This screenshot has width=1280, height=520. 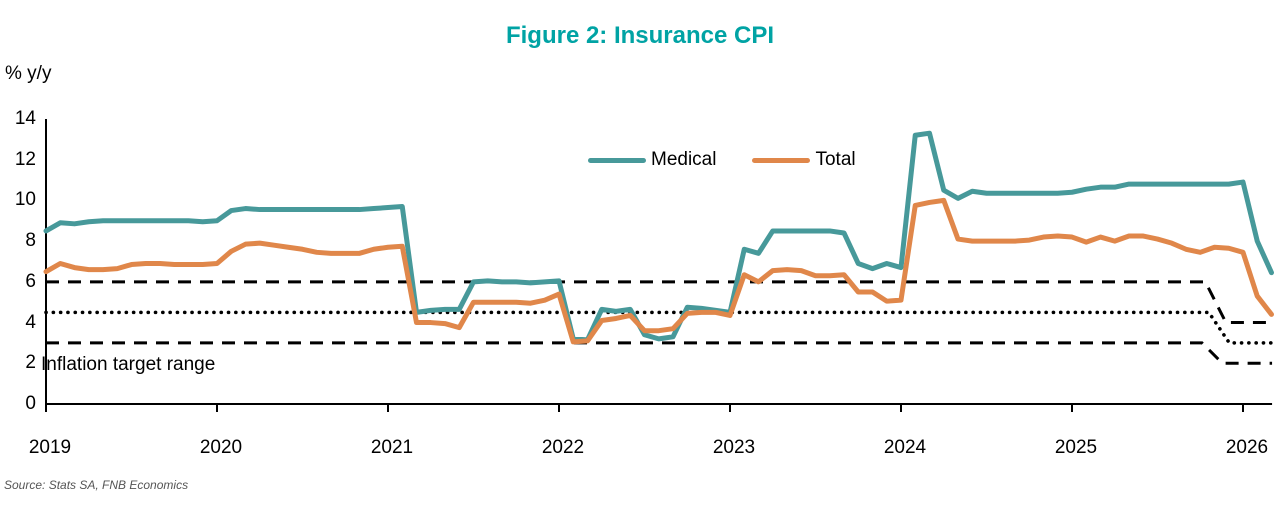 I want to click on y-tick-label: 6, so click(x=30, y=281).